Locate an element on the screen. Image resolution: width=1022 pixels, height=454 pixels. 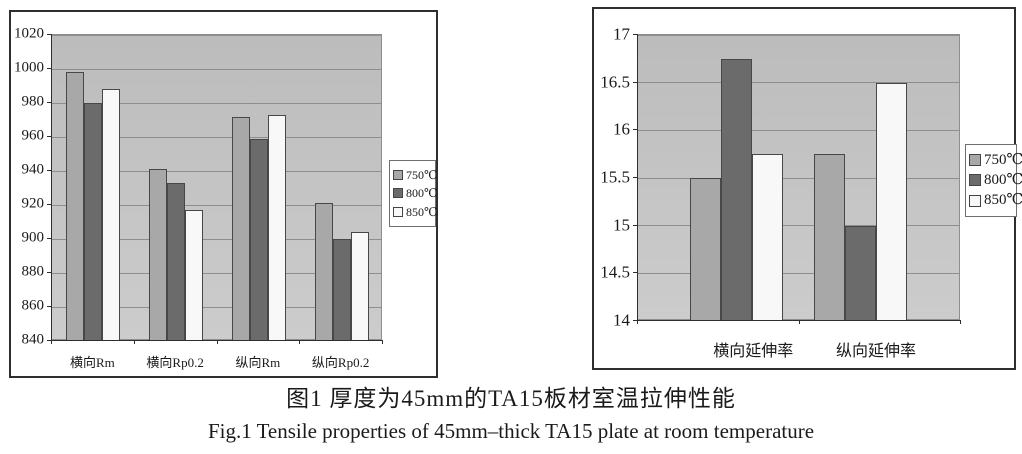
category-label: 横向Rm is located at coordinates (92, 362).